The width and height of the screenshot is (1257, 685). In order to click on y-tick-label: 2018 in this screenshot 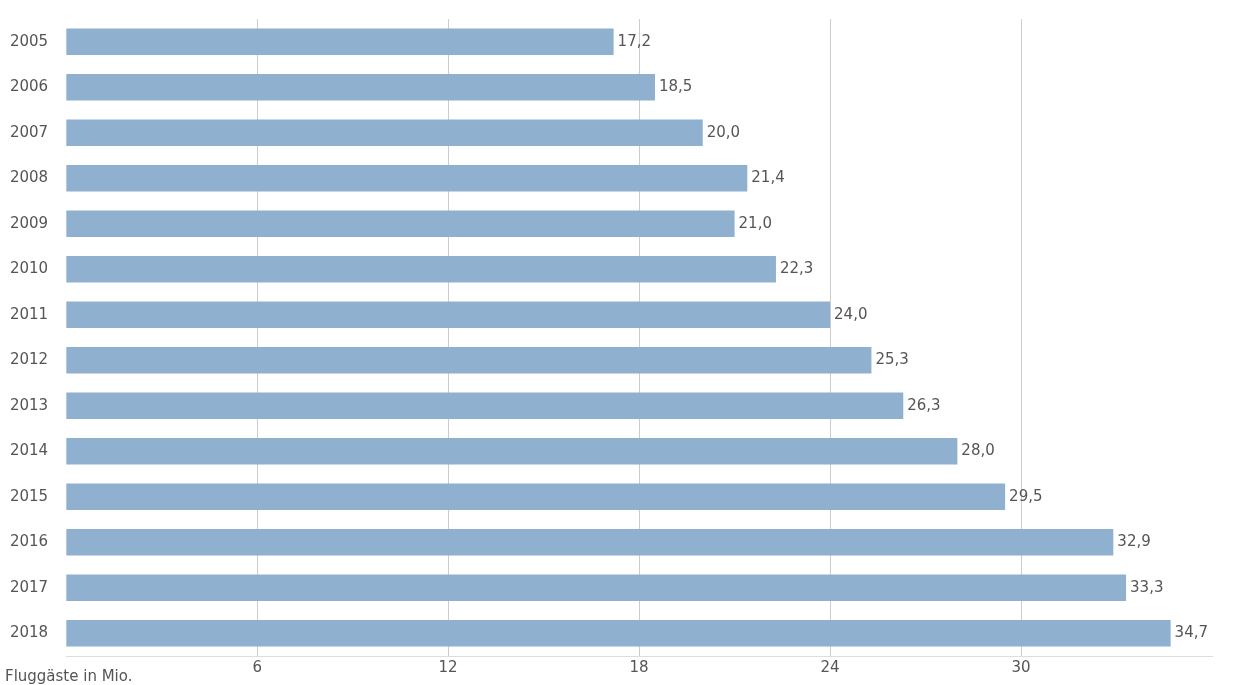, I will do `click(29, 632)`.